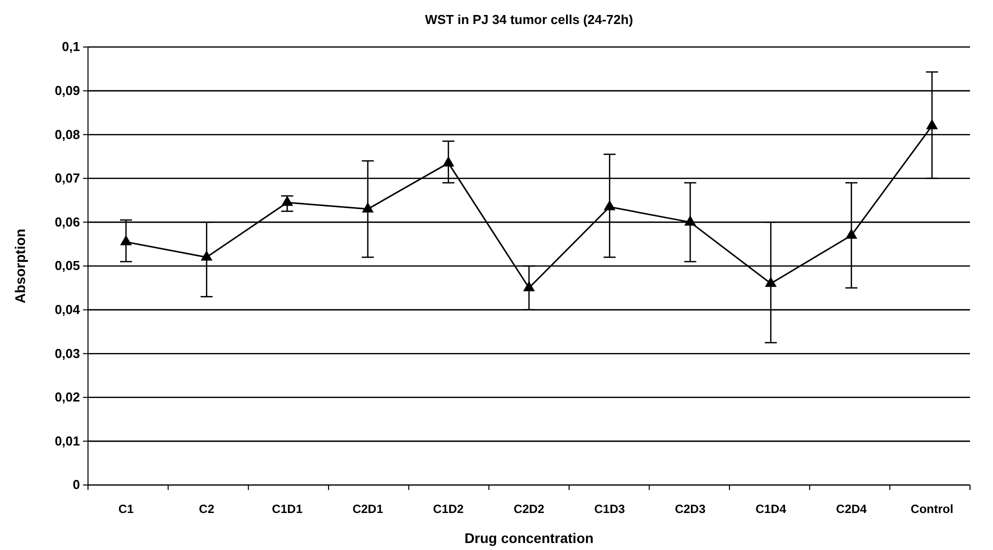  I want to click on x-tick-label: C1, so click(126, 509).